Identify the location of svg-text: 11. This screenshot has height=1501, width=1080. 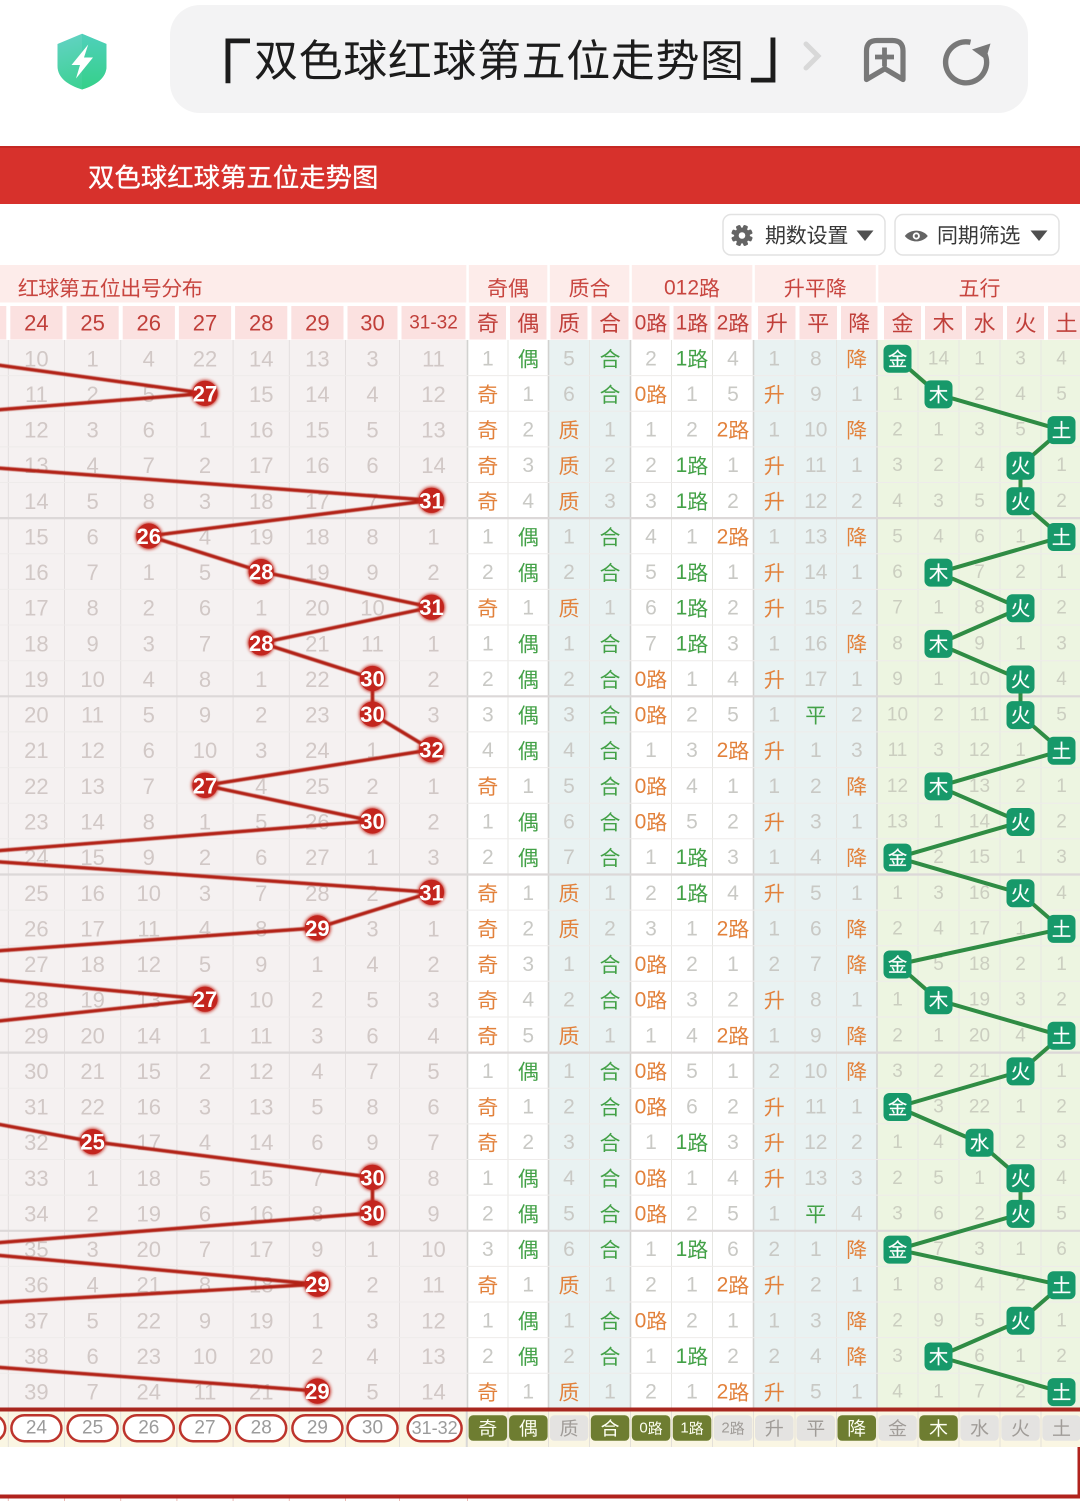
(261, 1035).